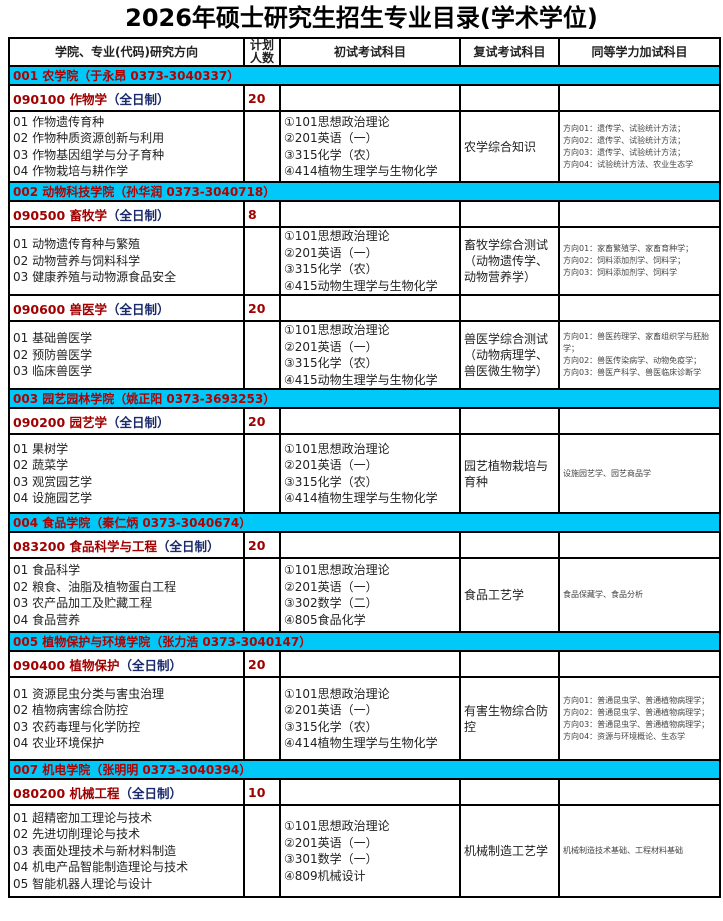 The image size is (723, 921). Describe the element at coordinates (126, 473) in the screenshot. I see `directions: 01 果树学 02 蔬菜学 03 观赏园艺学 04 设施园艺学` at that location.